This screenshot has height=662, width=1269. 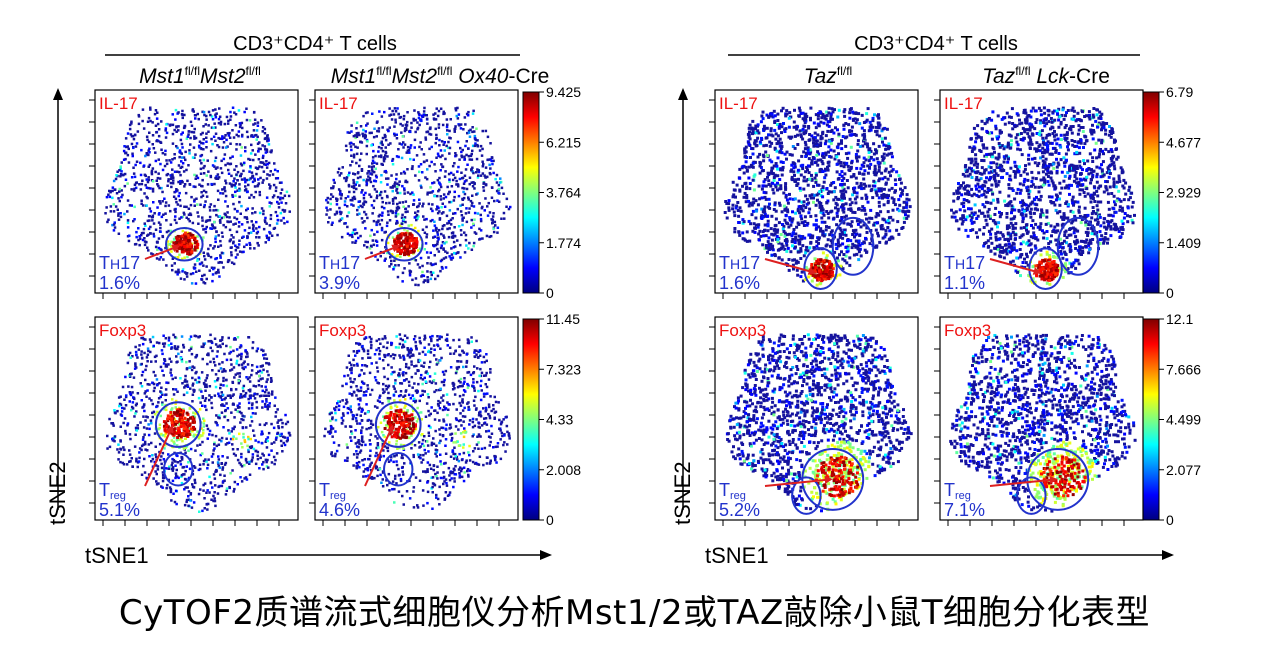 What do you see at coordinates (550, 293) in the screenshot?
I see `colorbar-tick-label: 0` at bounding box center [550, 293].